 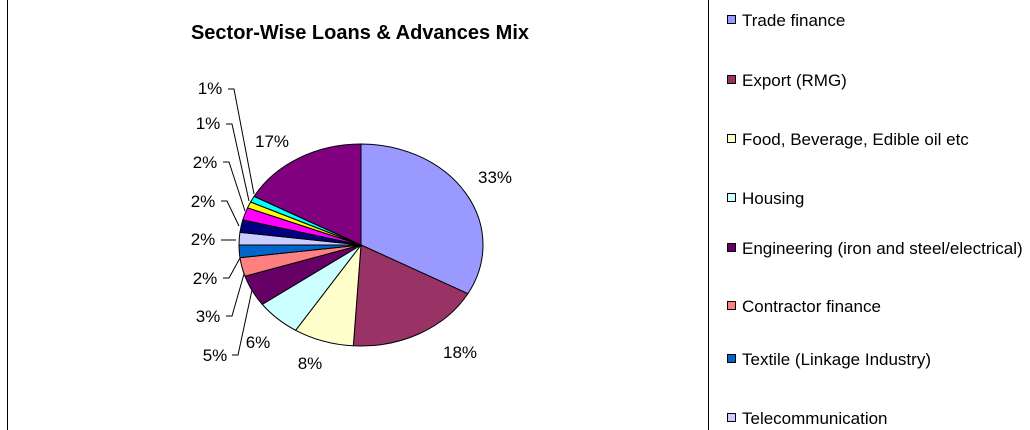 What do you see at coordinates (855, 139) in the screenshot?
I see `legend-label: Food, Beverage, Edible oil etc` at bounding box center [855, 139].